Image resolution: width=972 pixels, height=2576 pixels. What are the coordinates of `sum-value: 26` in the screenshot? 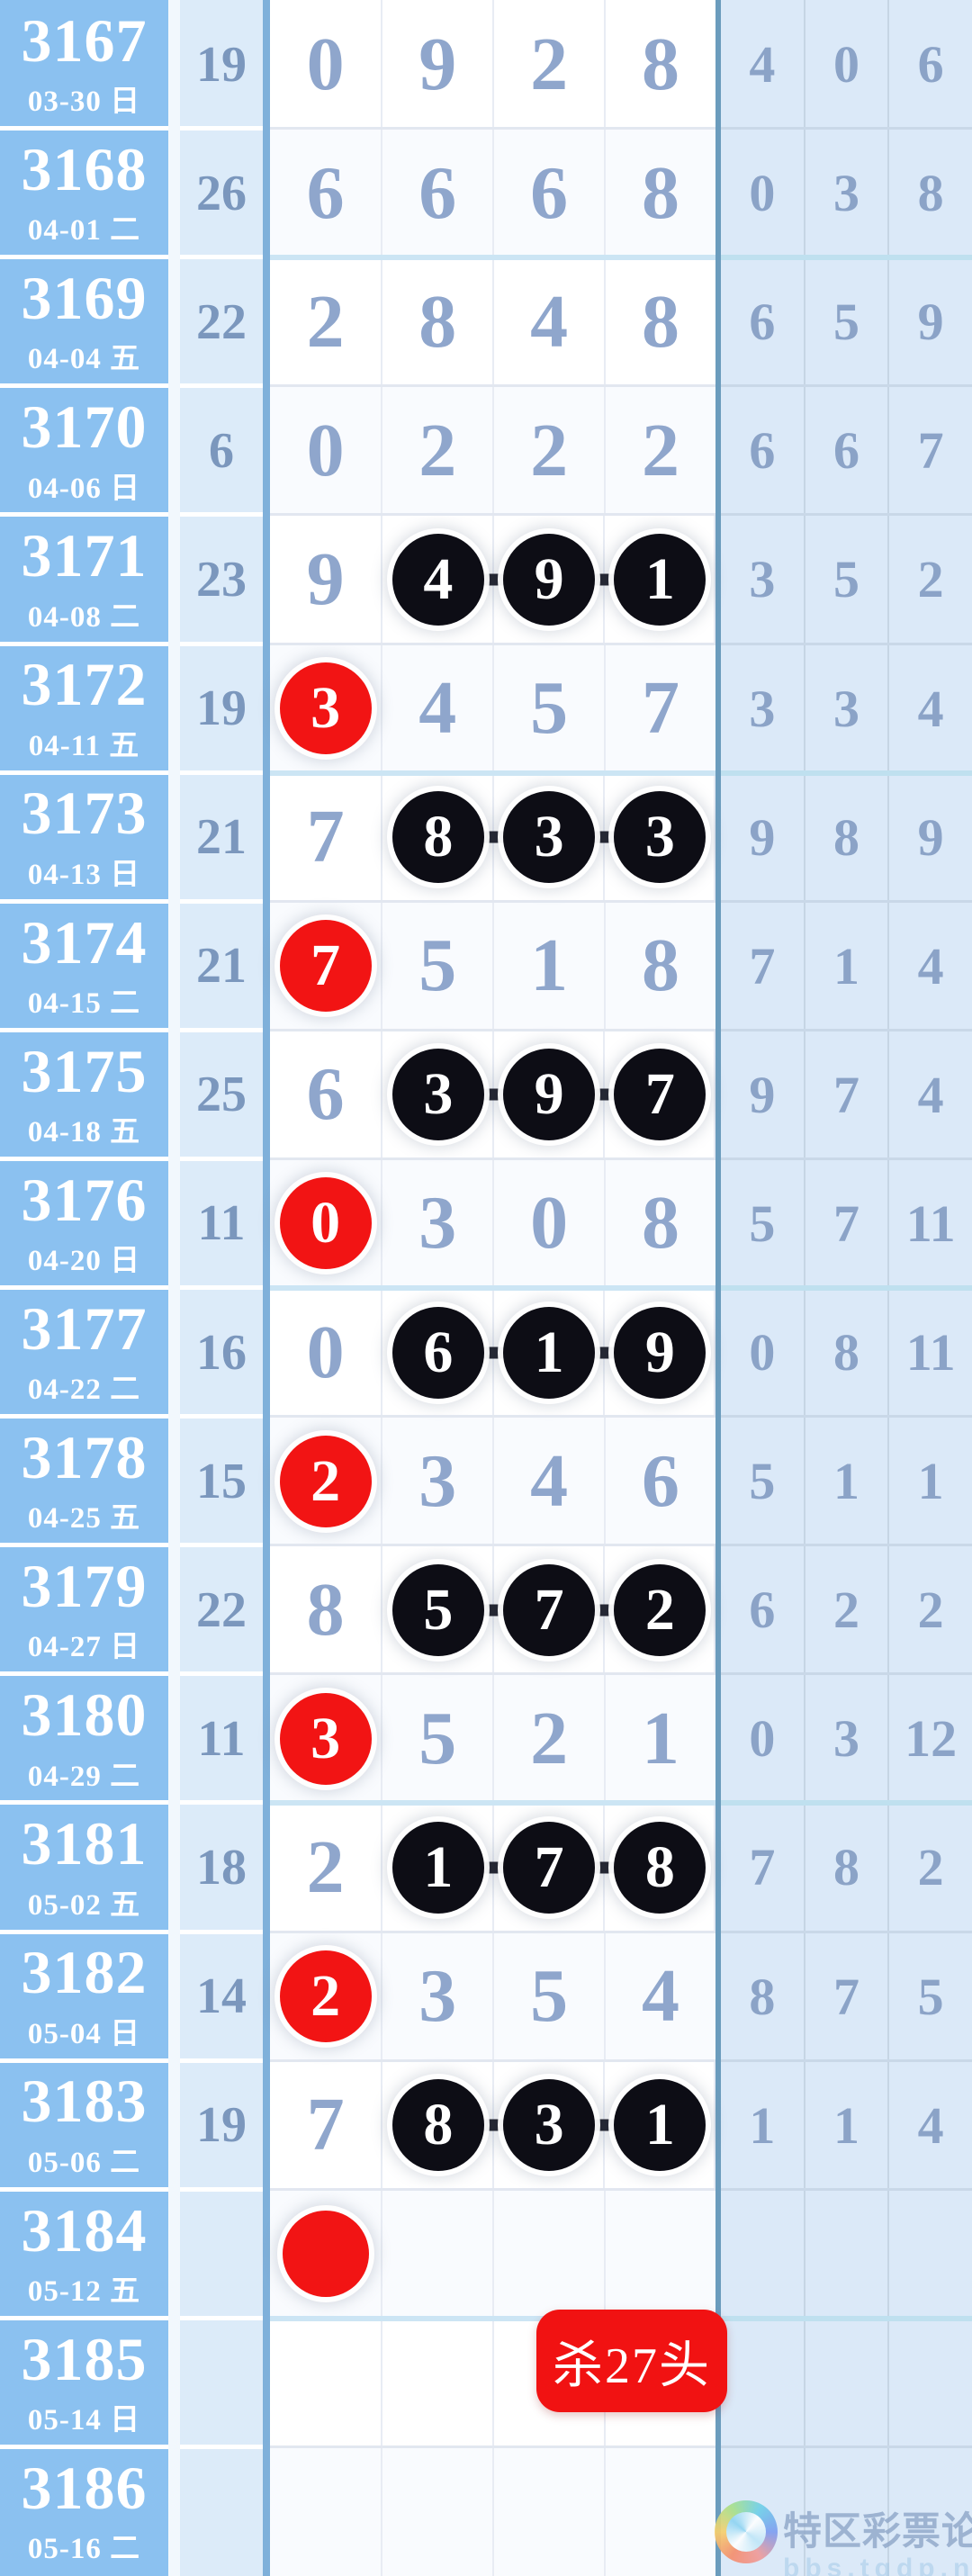 It's located at (221, 193).